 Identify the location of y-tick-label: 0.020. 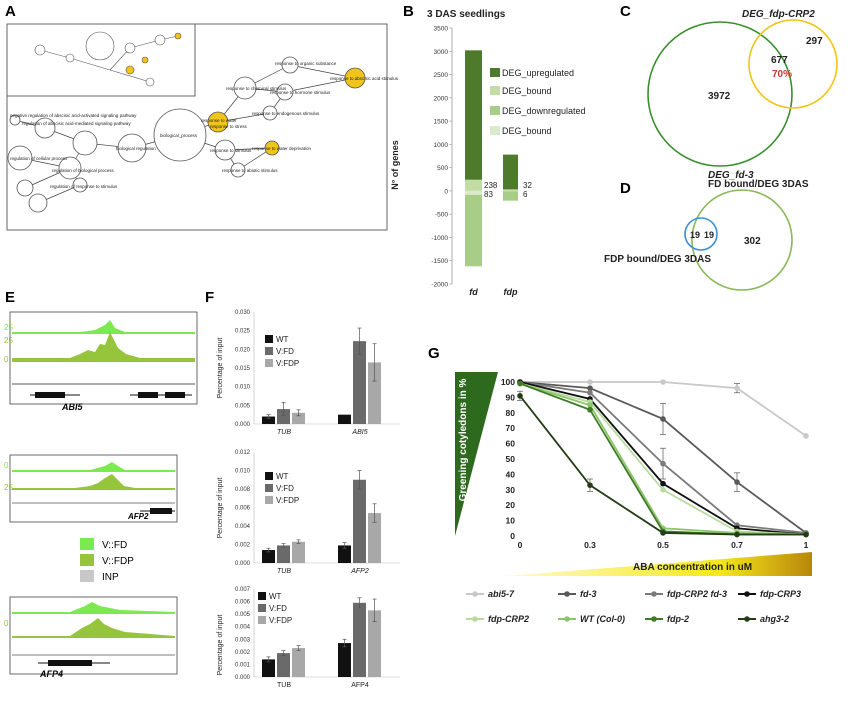
(243, 350).